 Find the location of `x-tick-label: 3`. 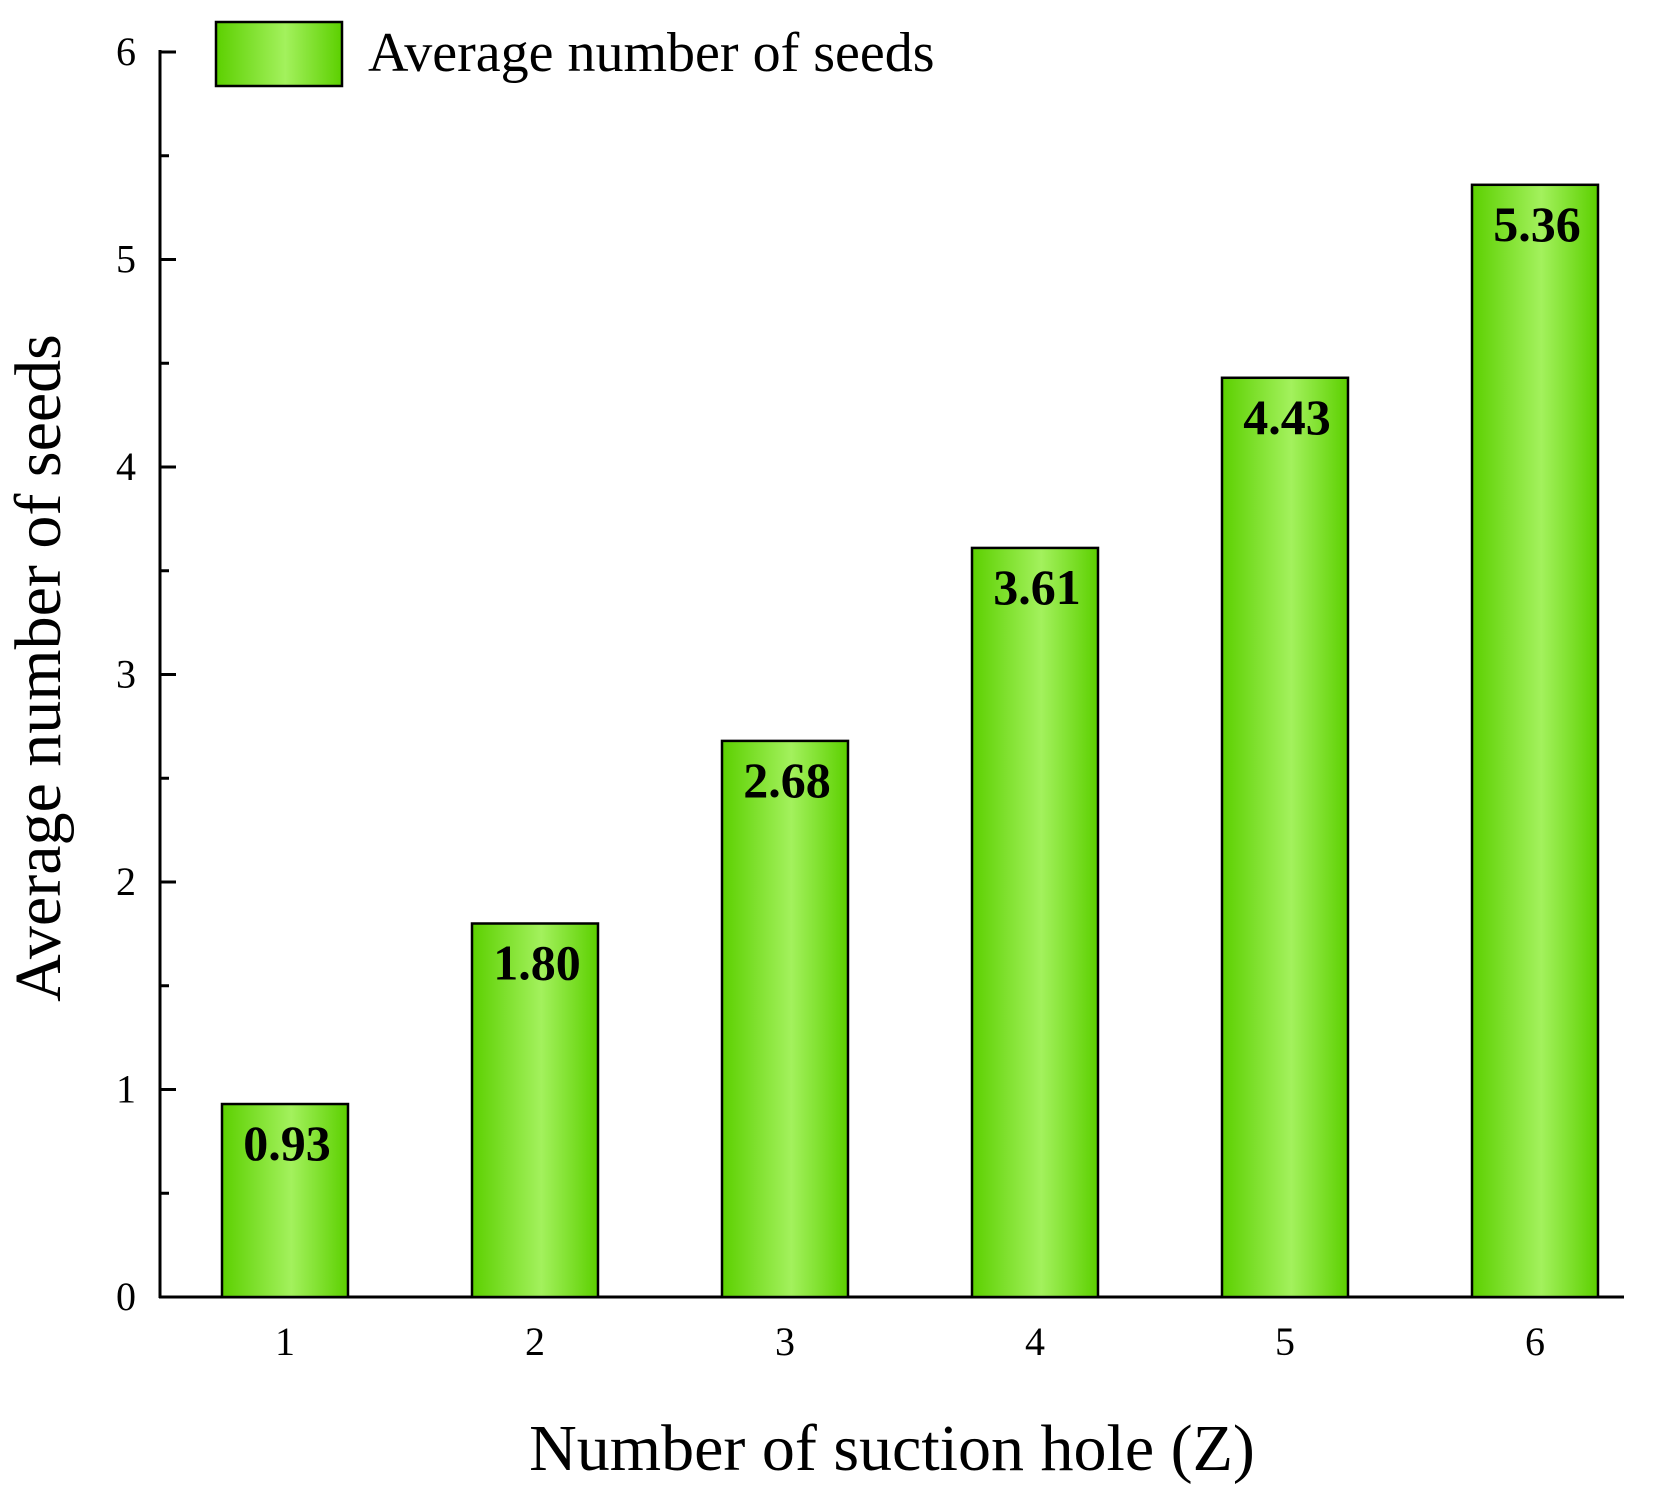

x-tick-label: 3 is located at coordinates (785, 1341).